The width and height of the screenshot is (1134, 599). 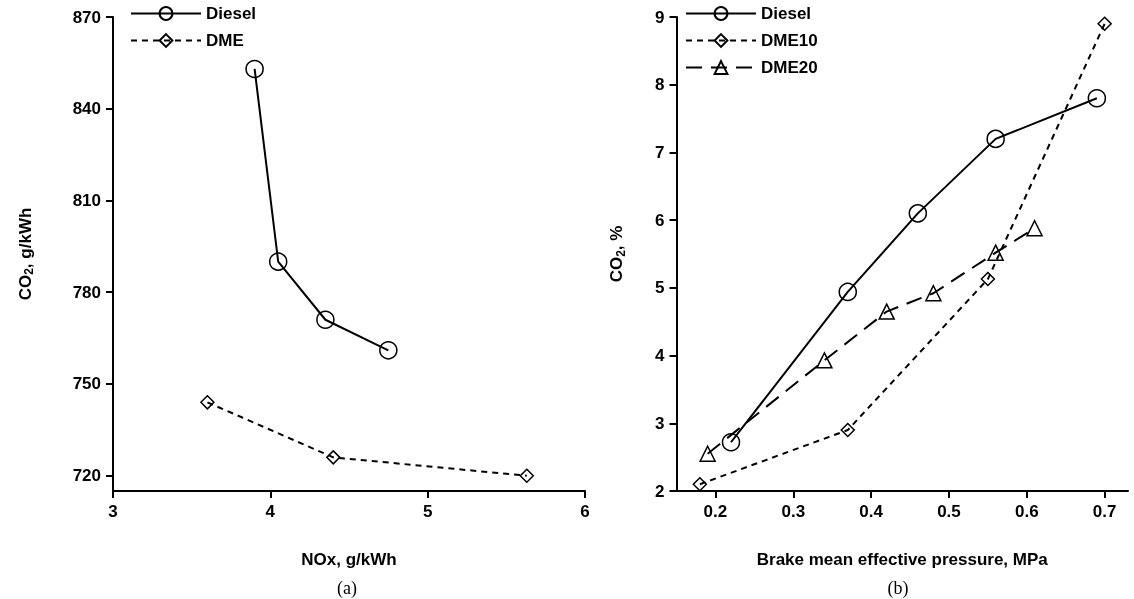 What do you see at coordinates (86, 200) in the screenshot?
I see `y-tick-label: 810` at bounding box center [86, 200].